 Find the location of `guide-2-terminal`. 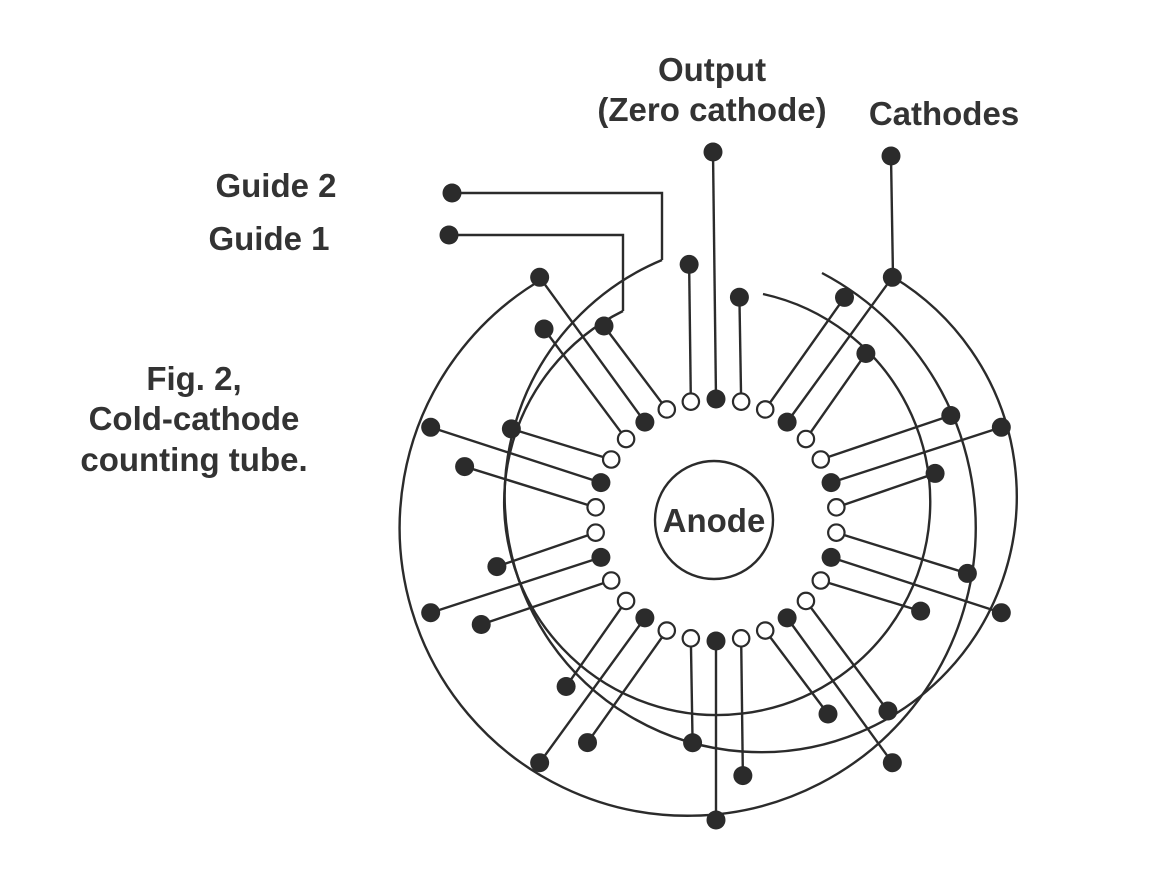

guide-2-terminal is located at coordinates (452, 193).